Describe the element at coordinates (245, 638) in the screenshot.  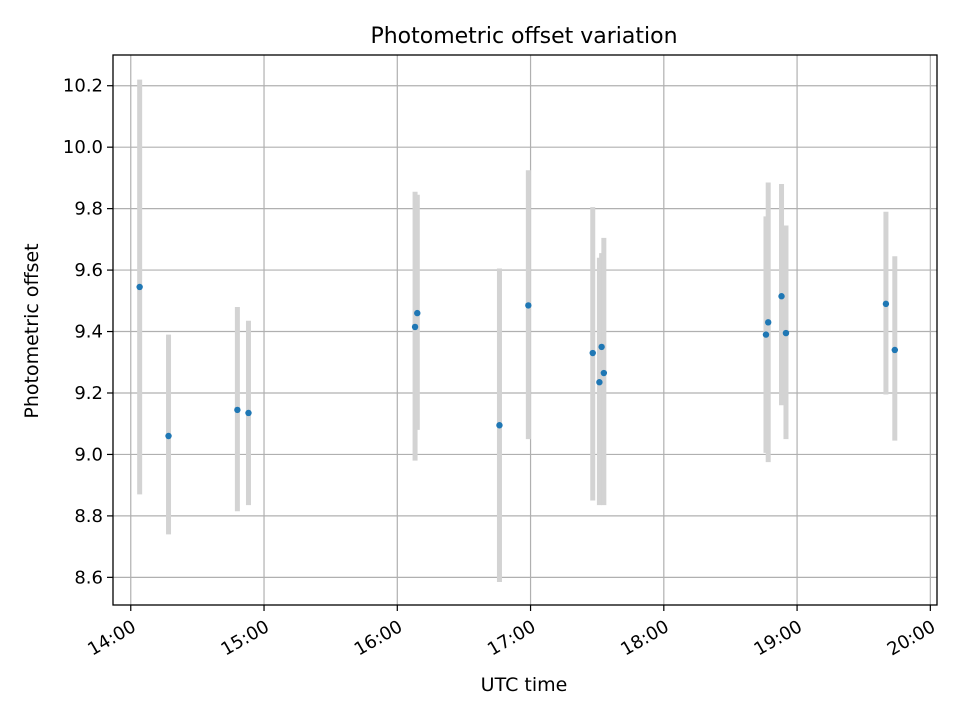
I see `x-tick-label: 15:00` at that location.